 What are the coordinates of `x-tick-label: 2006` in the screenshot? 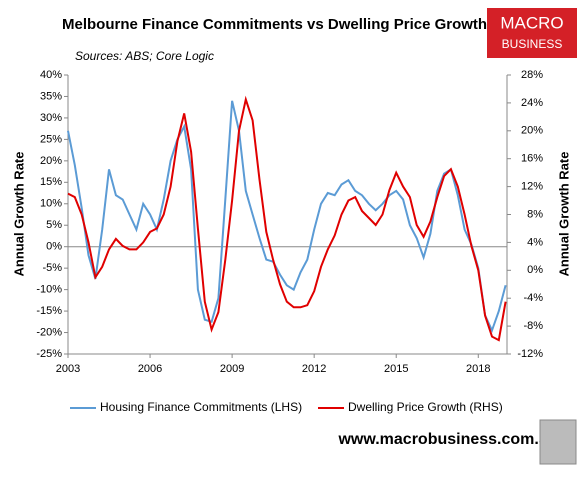 It's located at (150, 369).